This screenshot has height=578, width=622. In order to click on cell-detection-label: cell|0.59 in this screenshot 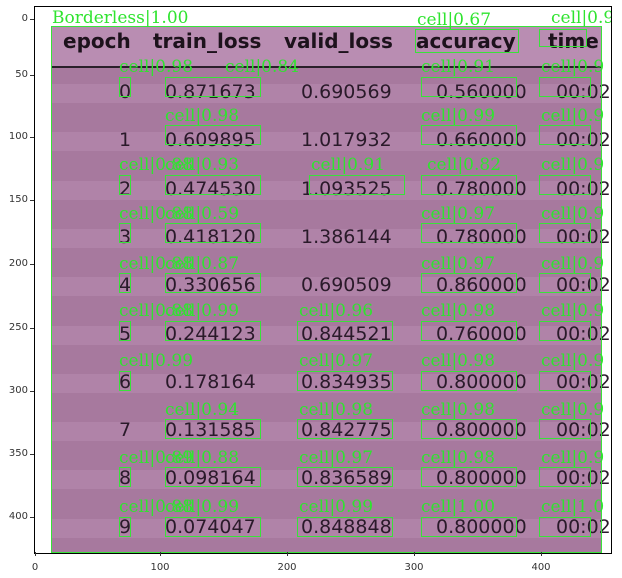, I will do `click(202, 214)`.